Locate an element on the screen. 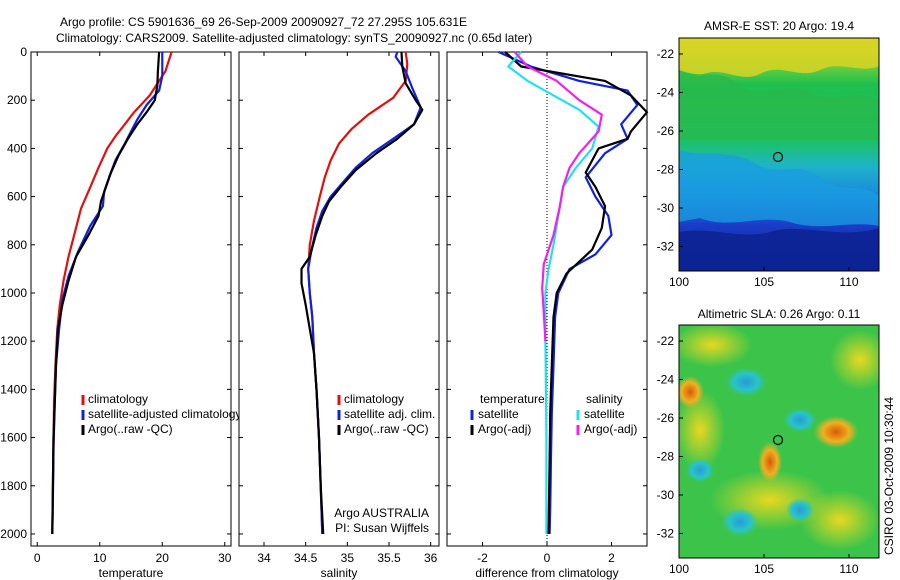  sst-green-patch is located at coordinates (779, 105).